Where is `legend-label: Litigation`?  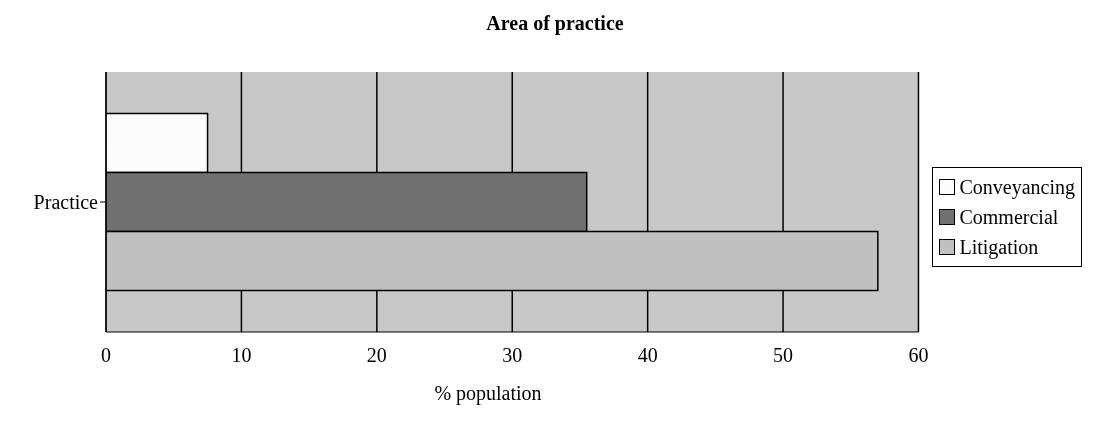 legend-label: Litigation is located at coordinates (999, 248).